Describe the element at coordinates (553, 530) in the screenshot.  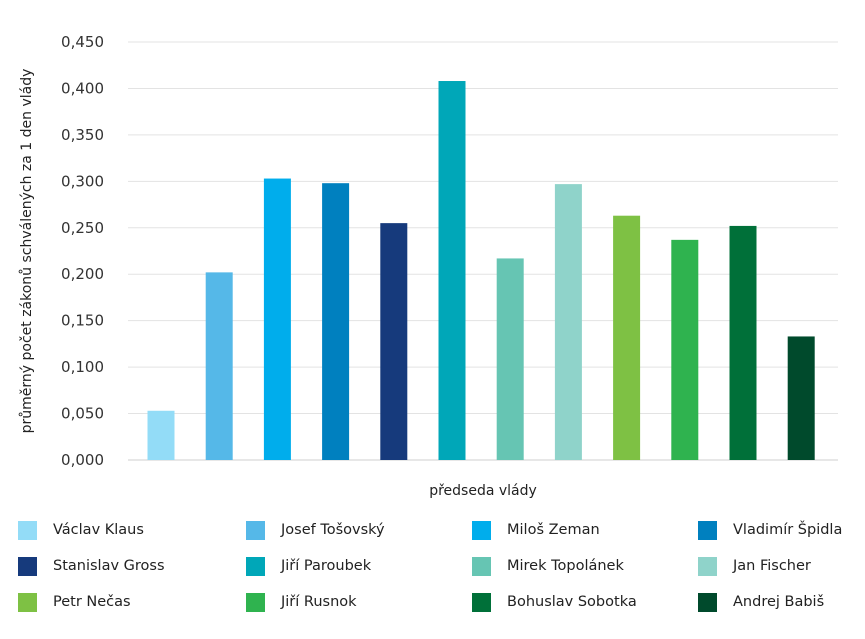
I see `legend-label: Miloš Zeman` at that location.